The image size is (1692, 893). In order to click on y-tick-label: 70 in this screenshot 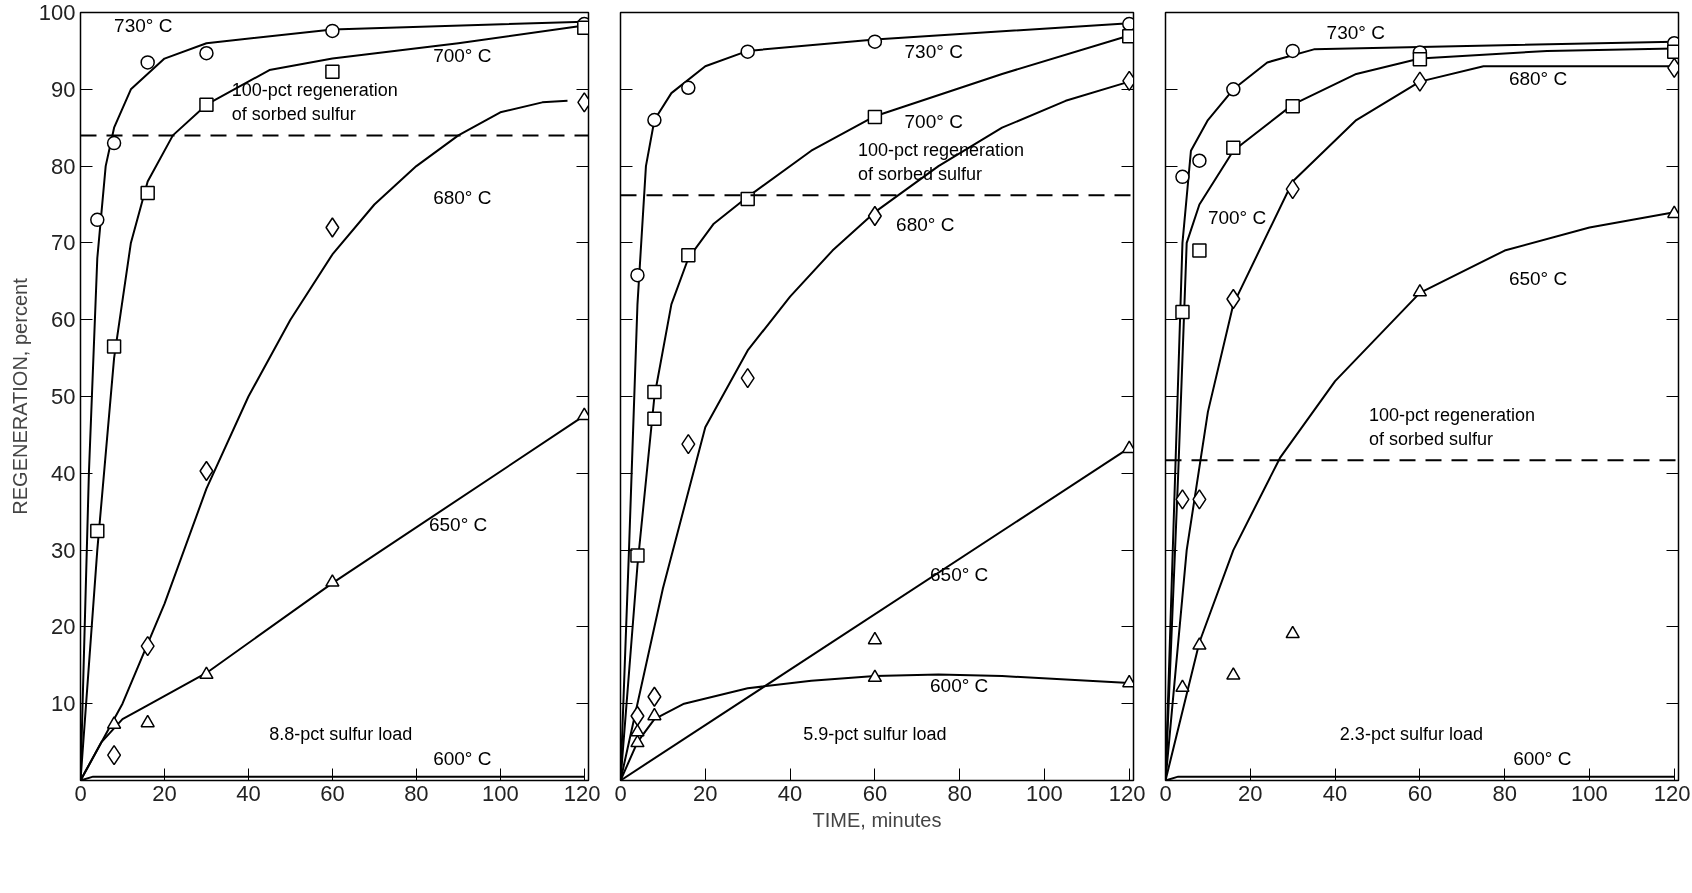, I will do `click(63, 243)`.